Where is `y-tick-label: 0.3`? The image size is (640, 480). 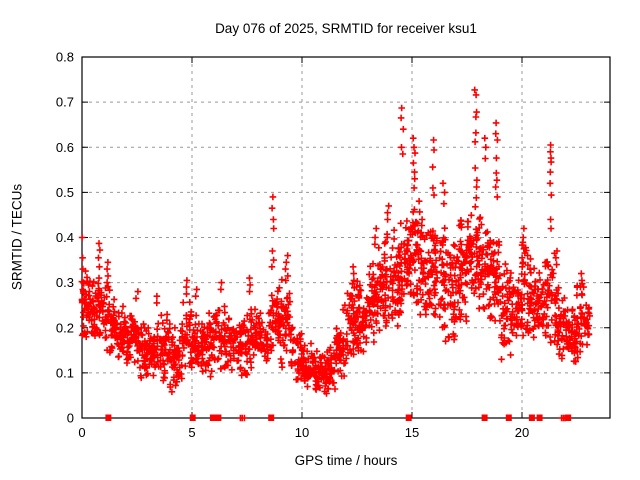 y-tick-label: 0.3 is located at coordinates (65, 282).